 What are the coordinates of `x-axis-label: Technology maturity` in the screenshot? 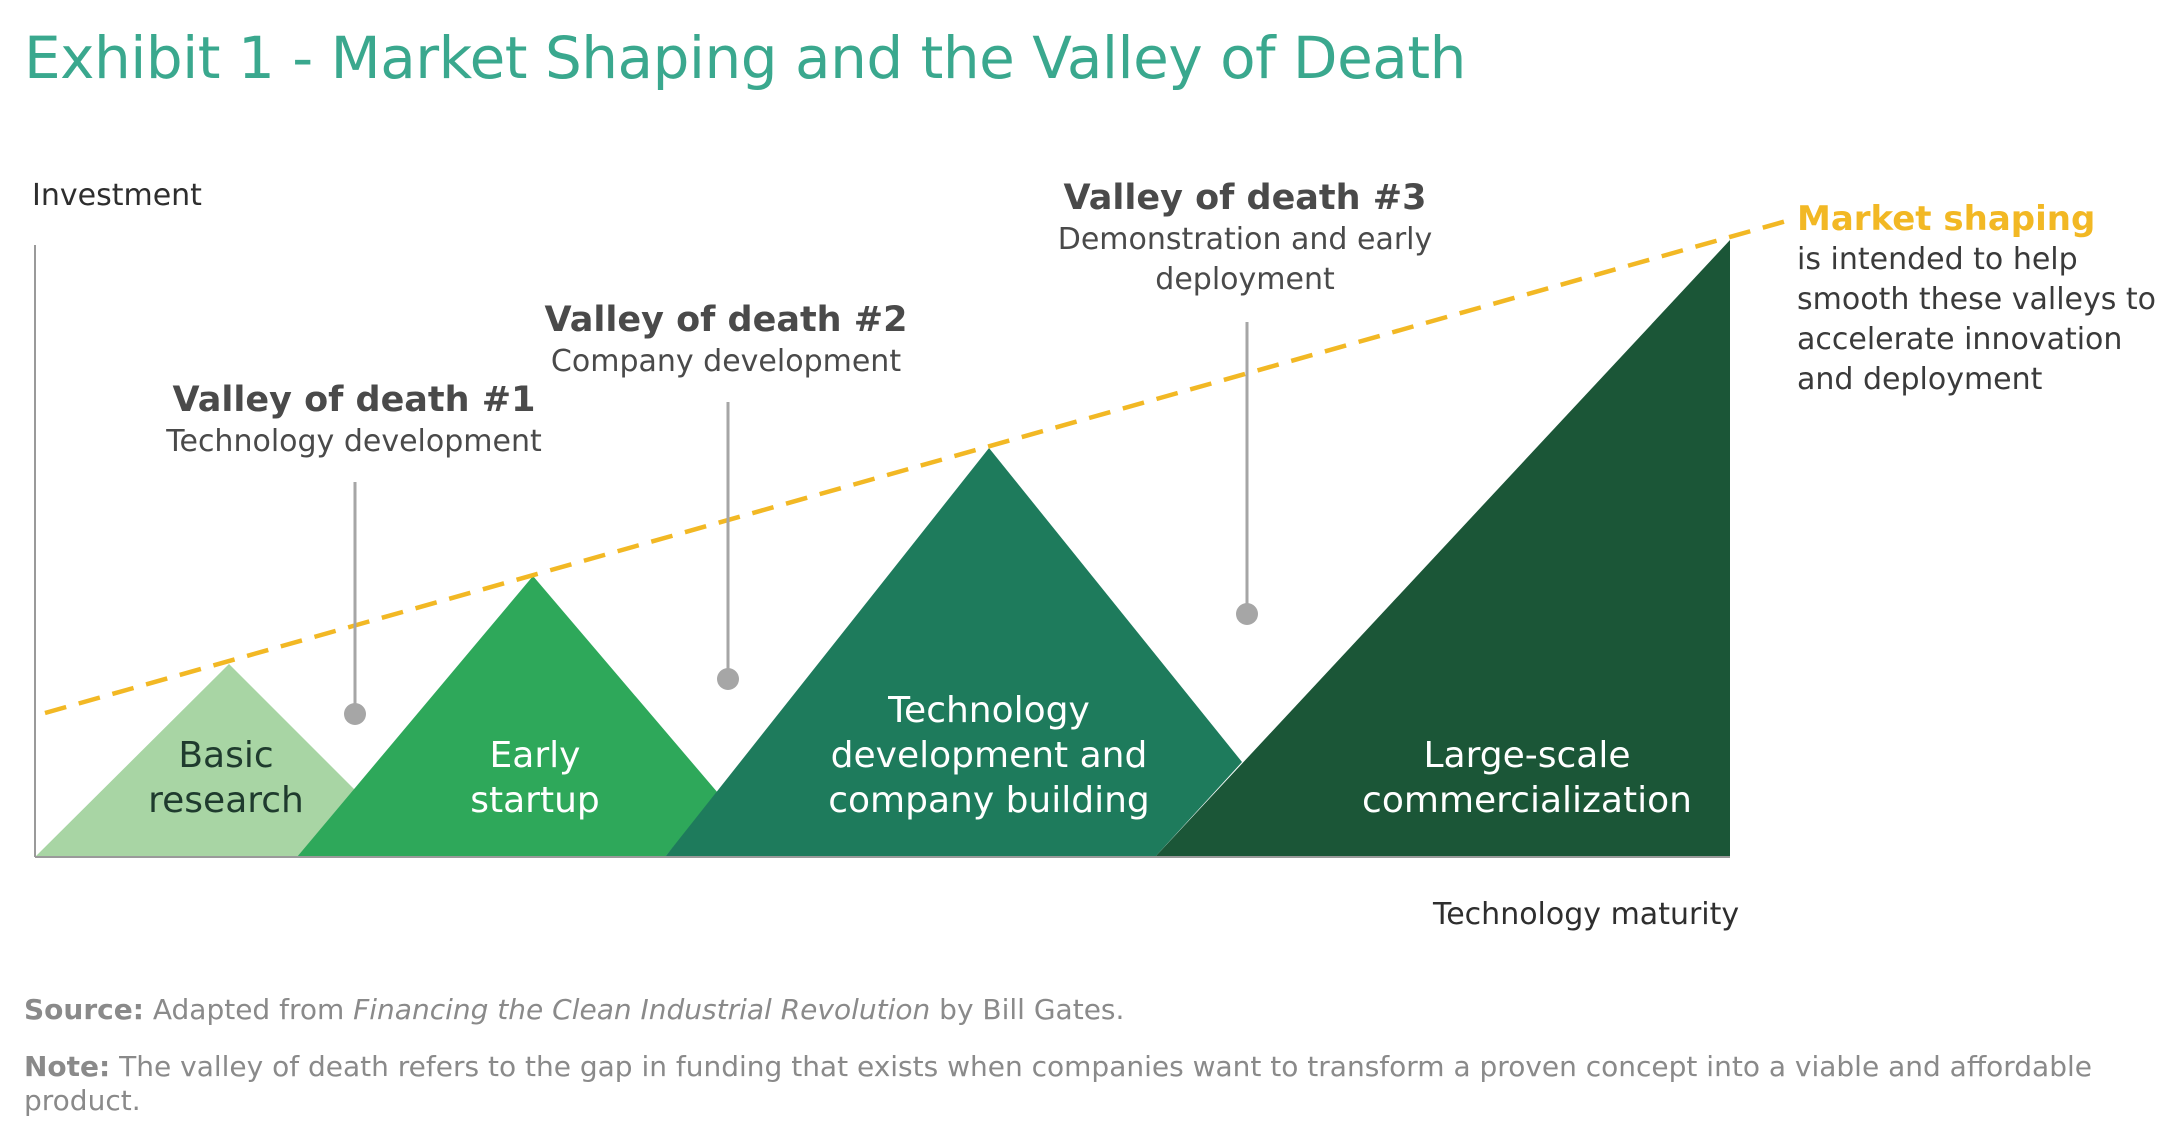 It's located at (1586, 914).